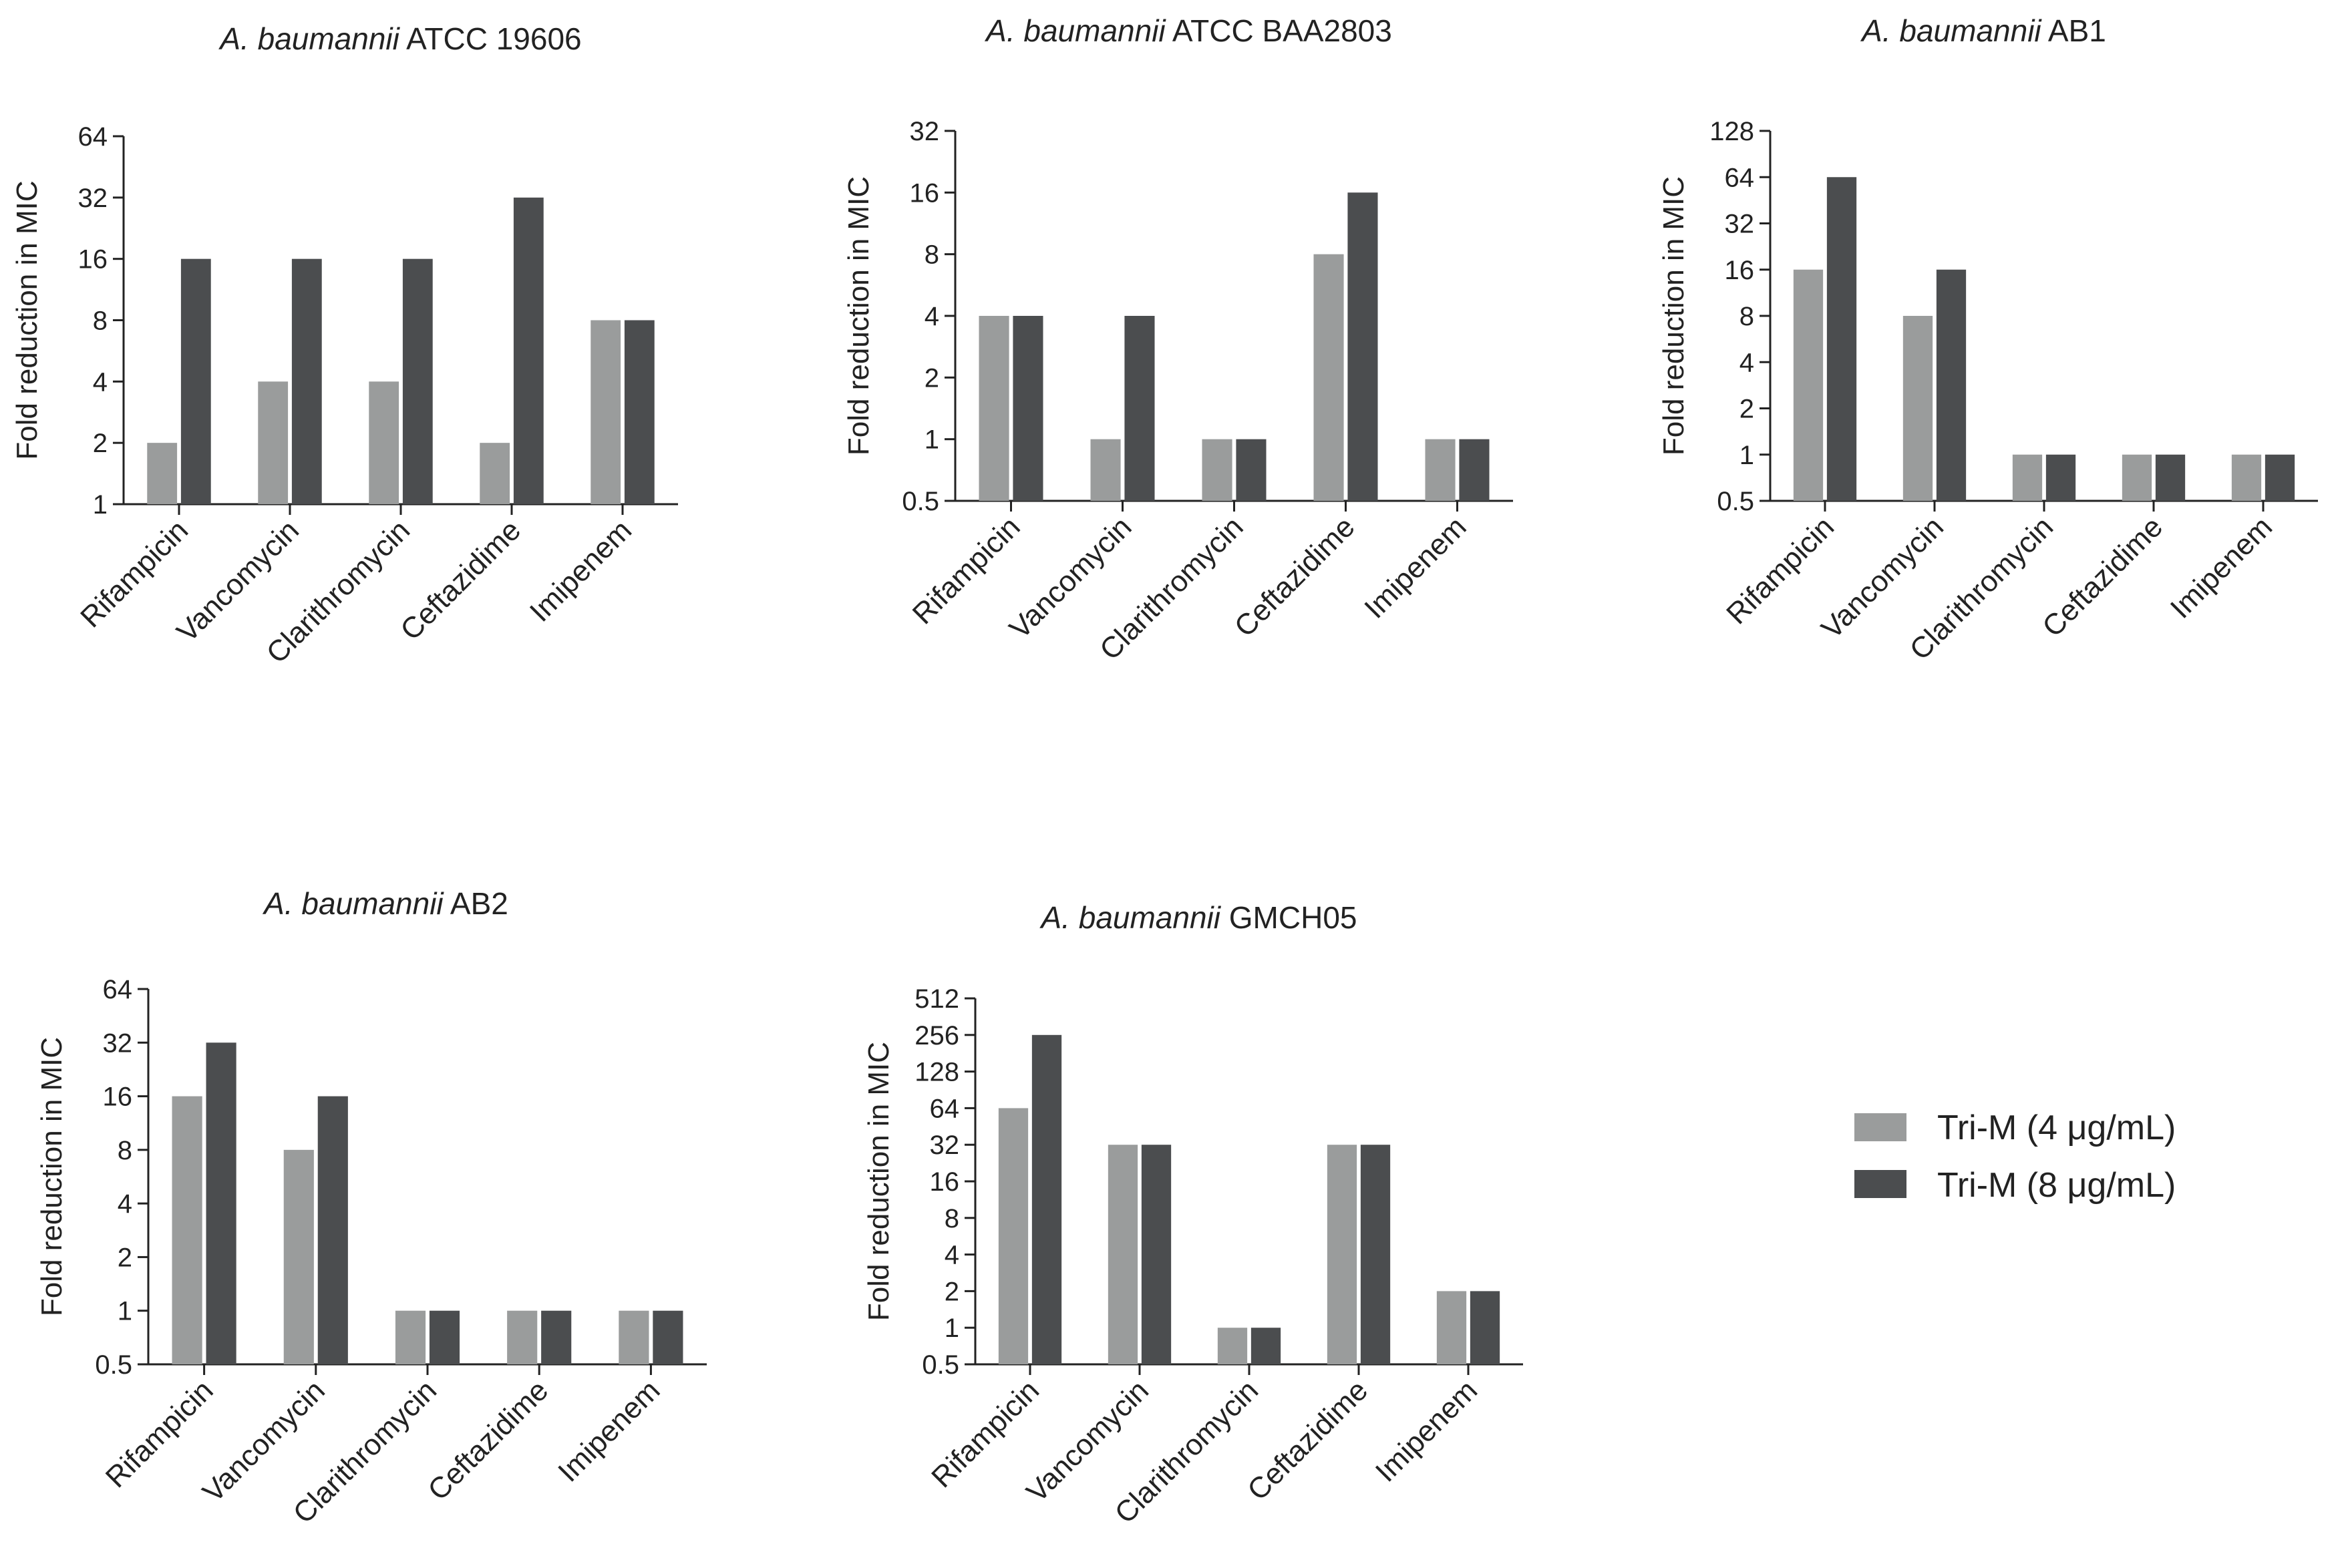  What do you see at coordinates (2056, 1185) in the screenshot?
I see `legend-label-8ug: Tri-M (8 μg/mL)` at bounding box center [2056, 1185].